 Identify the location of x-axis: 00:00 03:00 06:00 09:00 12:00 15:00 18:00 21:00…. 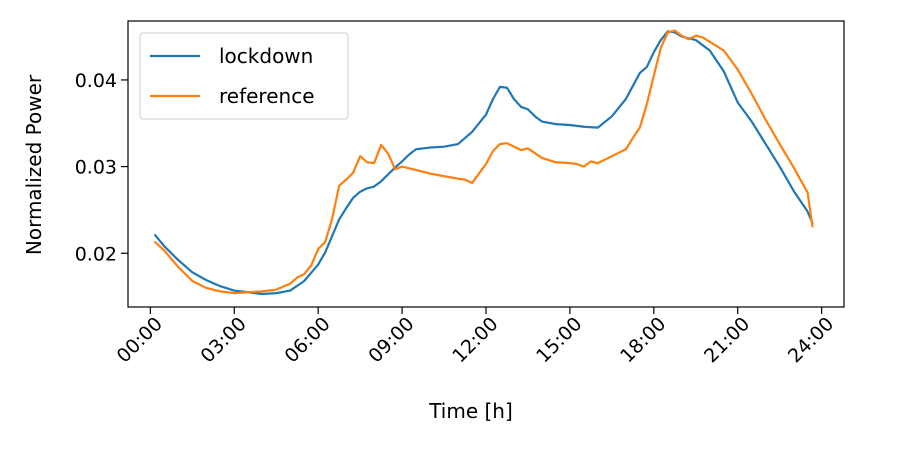
(475, 337).